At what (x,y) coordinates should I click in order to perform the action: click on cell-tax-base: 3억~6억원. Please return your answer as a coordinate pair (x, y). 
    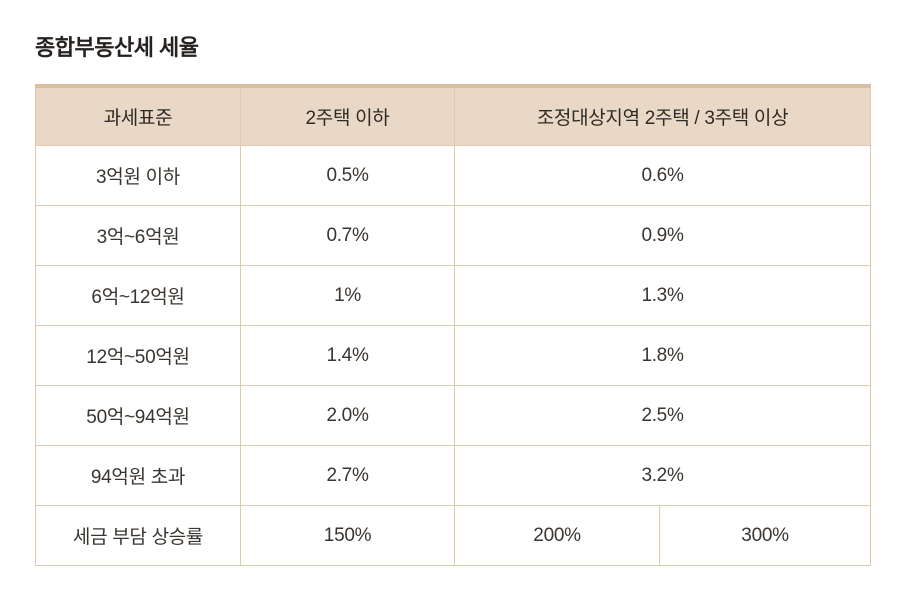
    Looking at the image, I should click on (138, 235).